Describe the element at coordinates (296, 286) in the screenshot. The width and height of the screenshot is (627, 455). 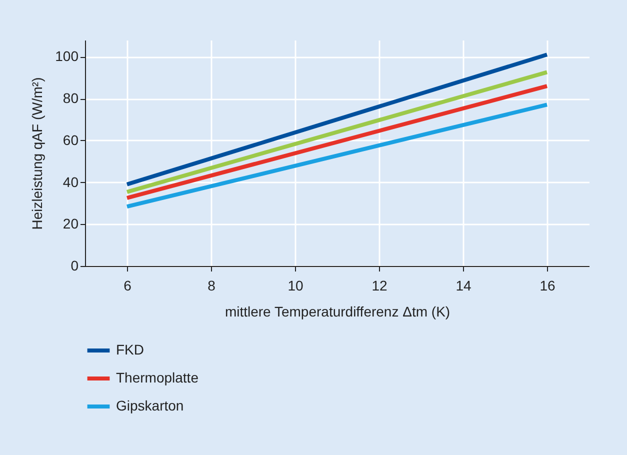
I see `x-tick-label: 10` at that location.